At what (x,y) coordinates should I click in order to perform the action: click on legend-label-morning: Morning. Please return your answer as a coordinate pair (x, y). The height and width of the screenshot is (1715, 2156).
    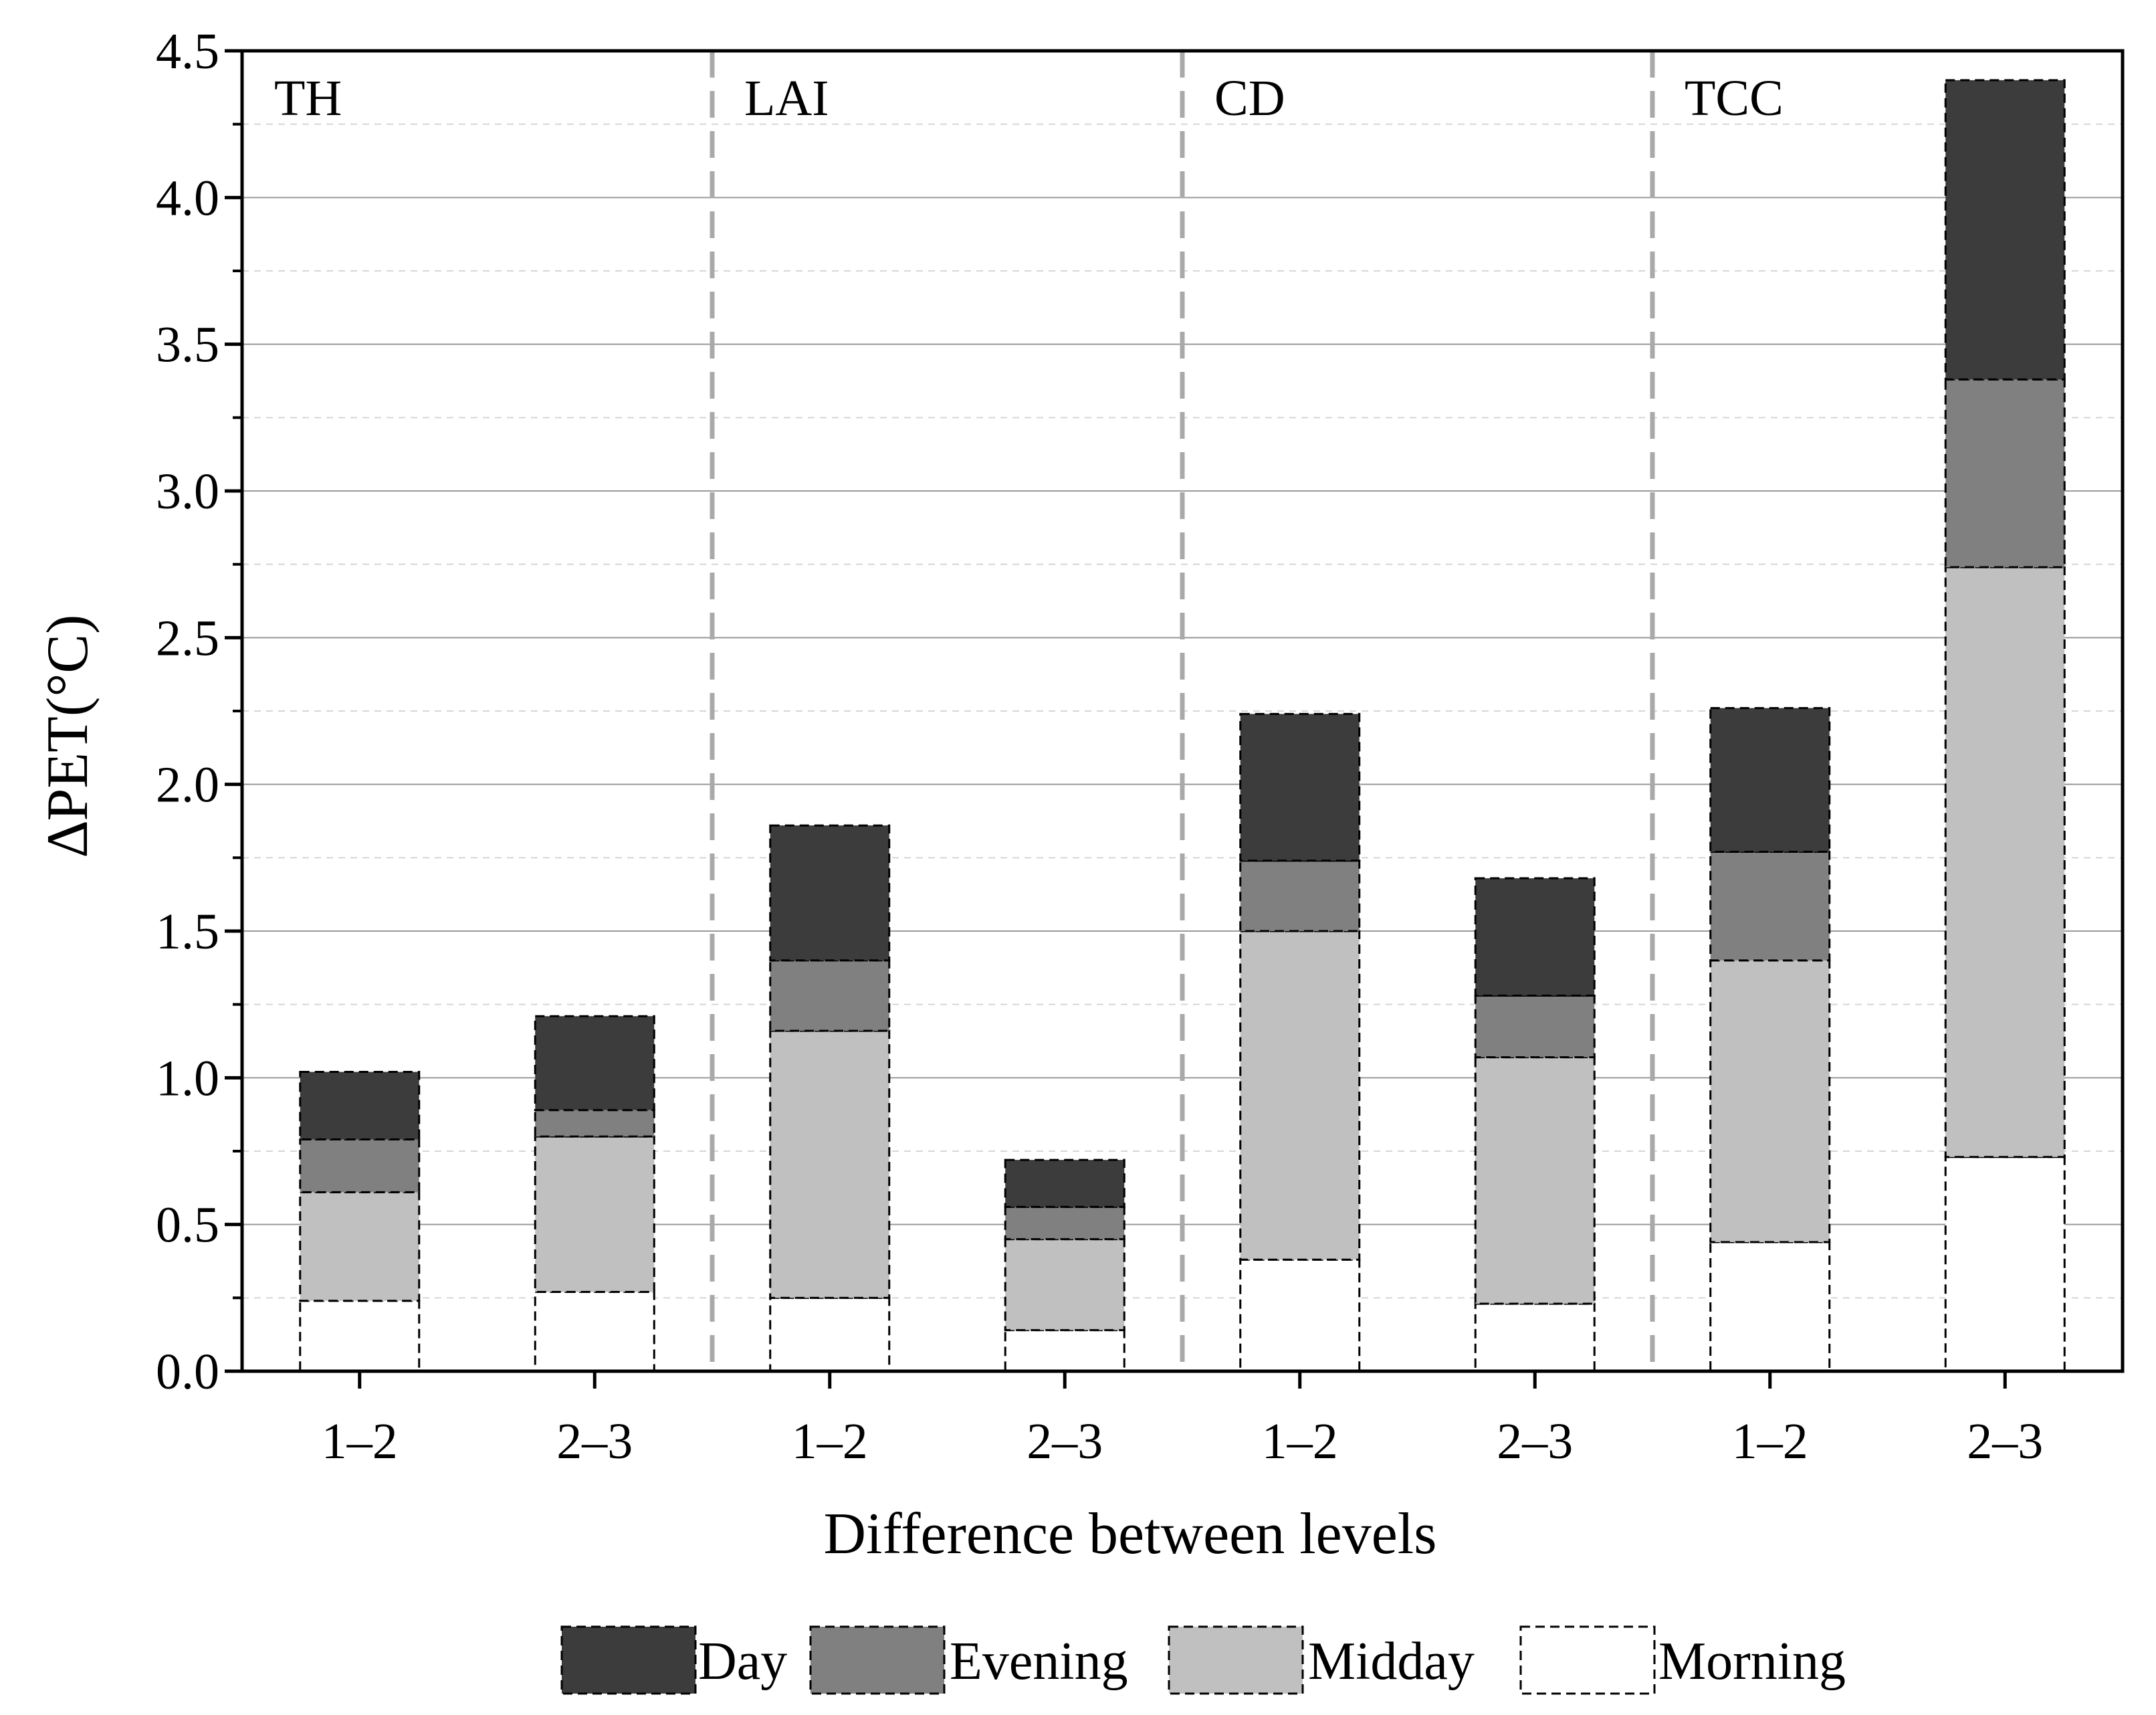
    Looking at the image, I should click on (1752, 1662).